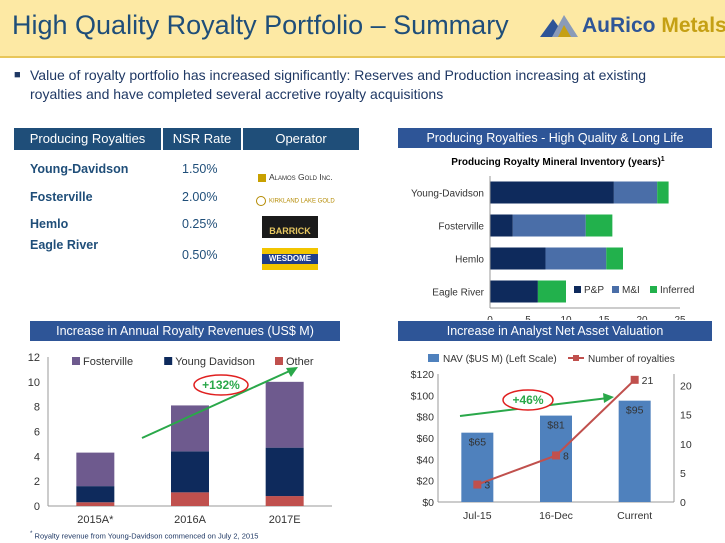 The height and width of the screenshot is (543, 725). I want to click on x-tick-label: 20, so click(642, 317).